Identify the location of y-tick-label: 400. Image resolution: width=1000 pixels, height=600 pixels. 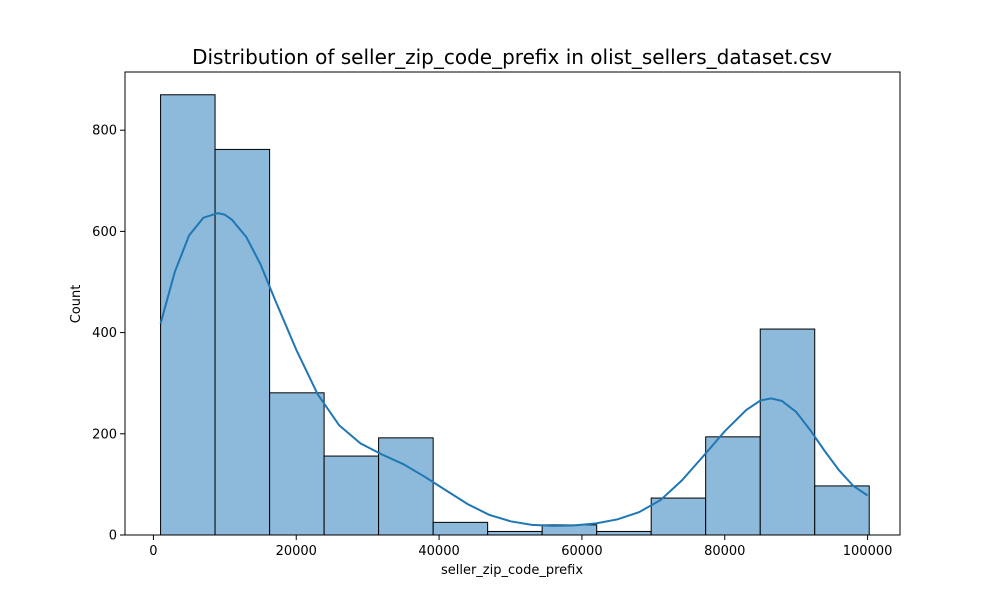
(104, 333).